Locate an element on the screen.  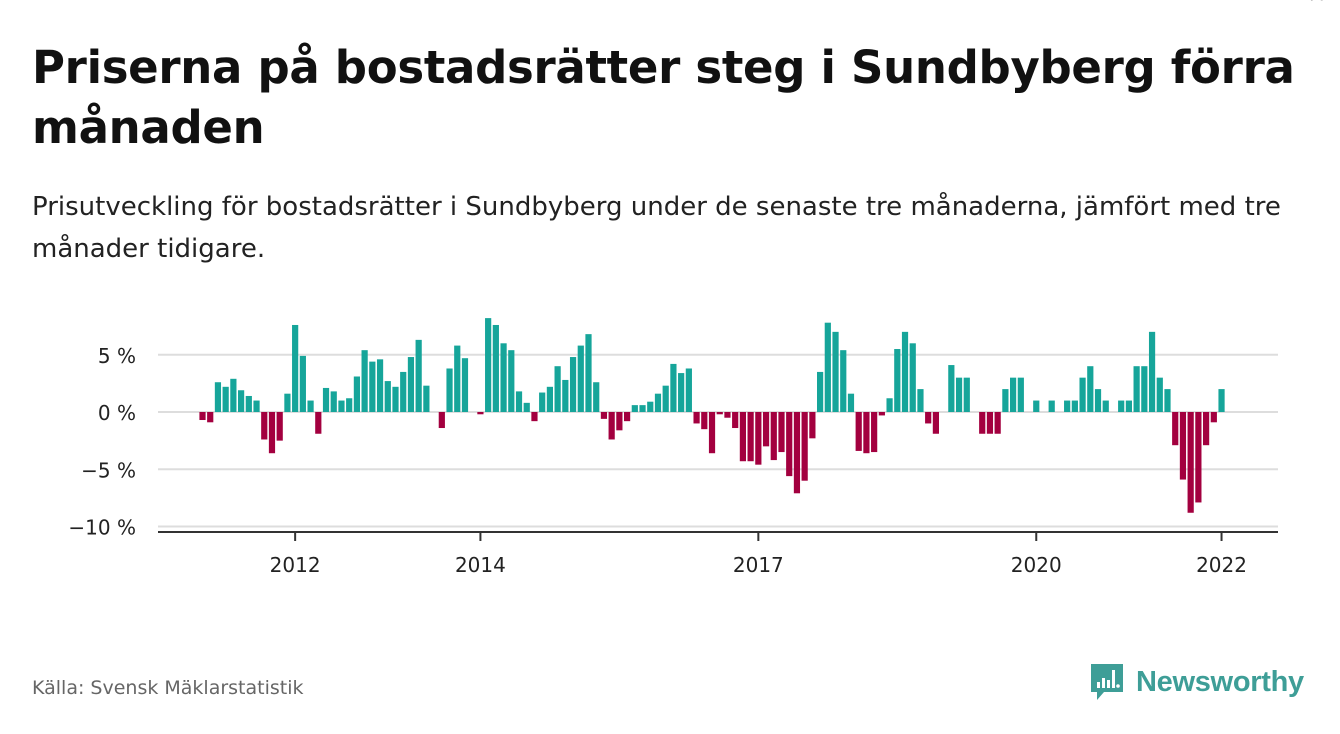
newsworthy-brand-name: Newsworthy is located at coordinates (1220, 681).